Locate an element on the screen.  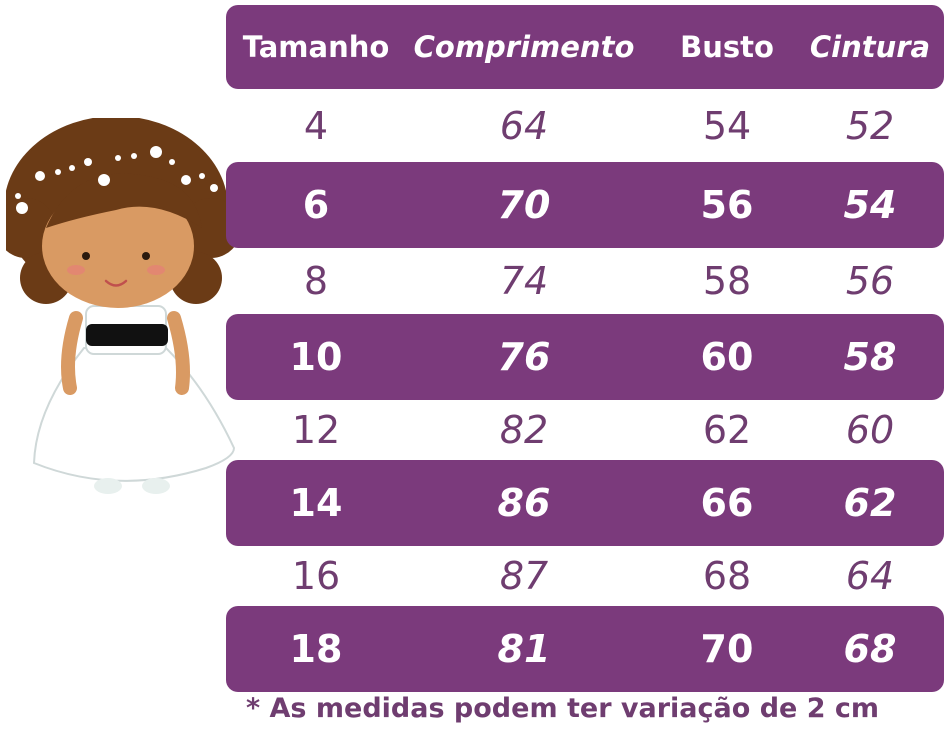
table-row: 12 82 62 60 is located at coordinates (585, 430).